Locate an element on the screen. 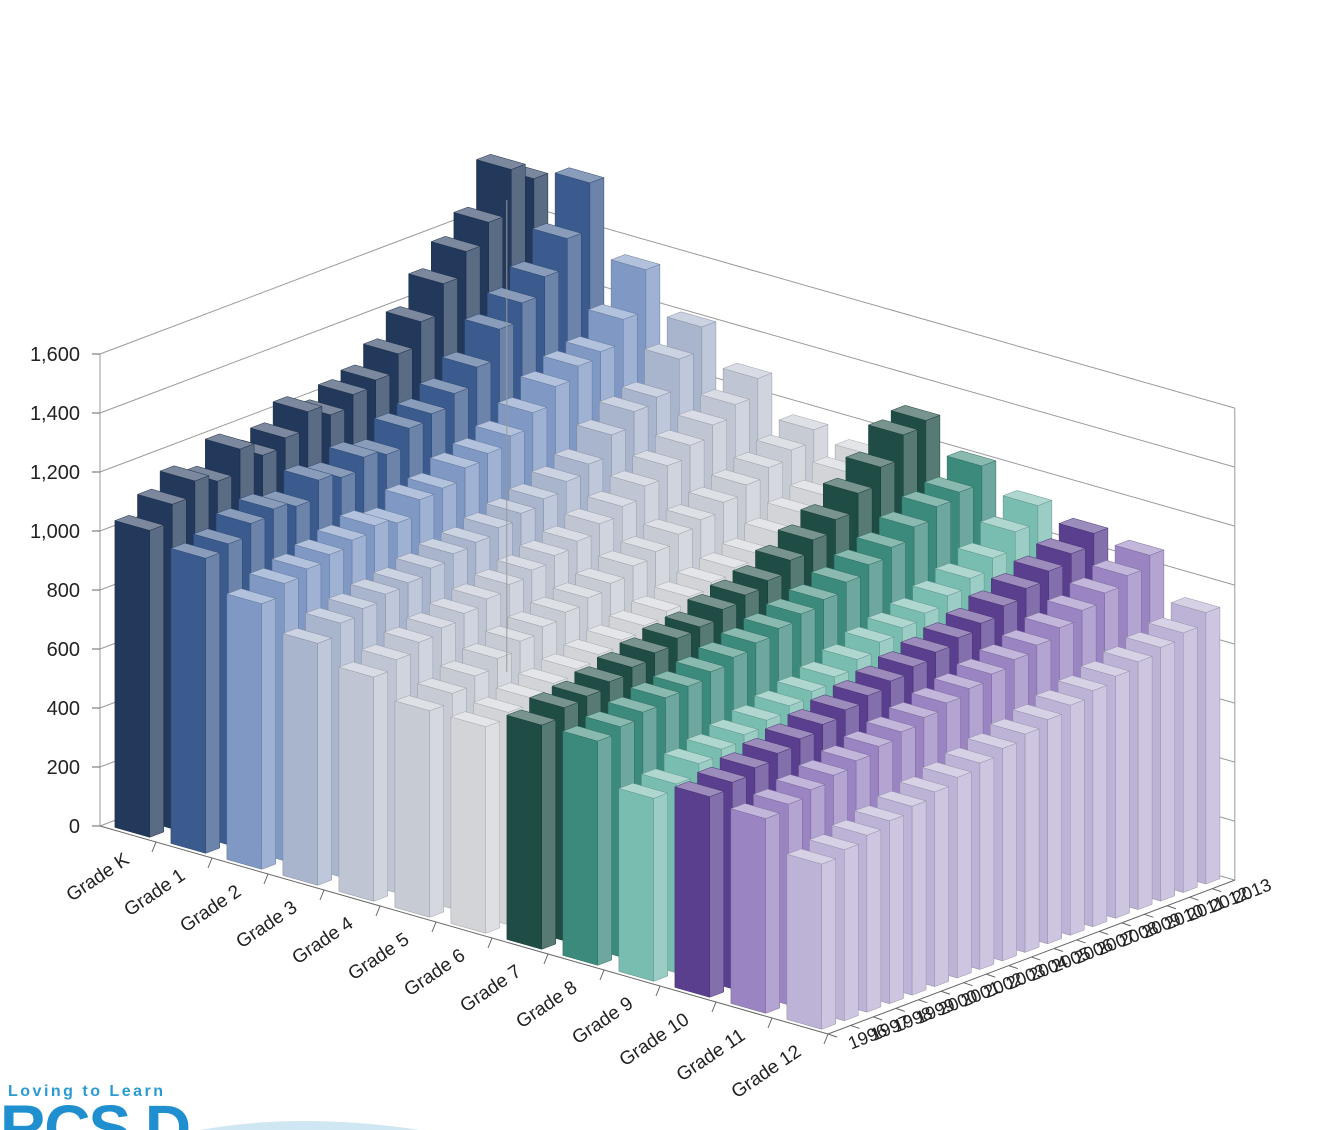 This screenshot has width=1328, height=1130. x-category-label: Grade 10 is located at coordinates (654, 1040).